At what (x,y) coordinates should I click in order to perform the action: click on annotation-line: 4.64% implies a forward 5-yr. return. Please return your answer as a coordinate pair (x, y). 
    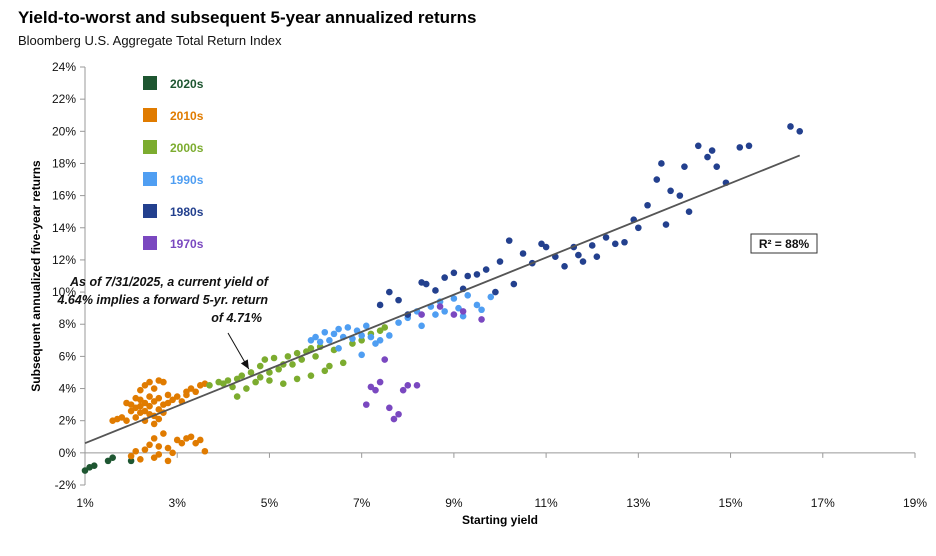
    Looking at the image, I should click on (163, 300).